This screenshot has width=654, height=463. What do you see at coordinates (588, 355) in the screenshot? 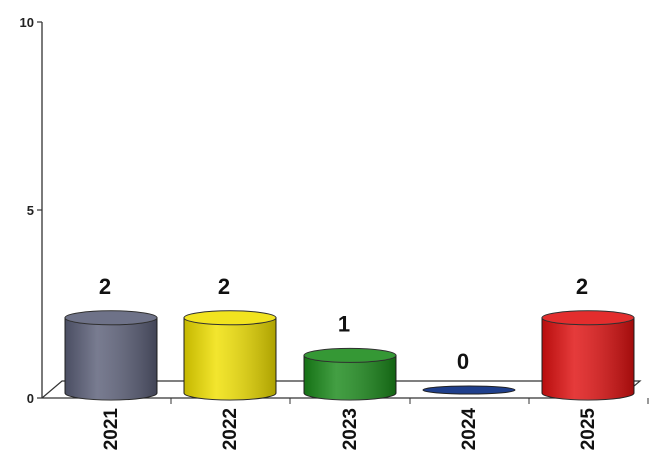
I see `bar-2025` at bounding box center [588, 355].